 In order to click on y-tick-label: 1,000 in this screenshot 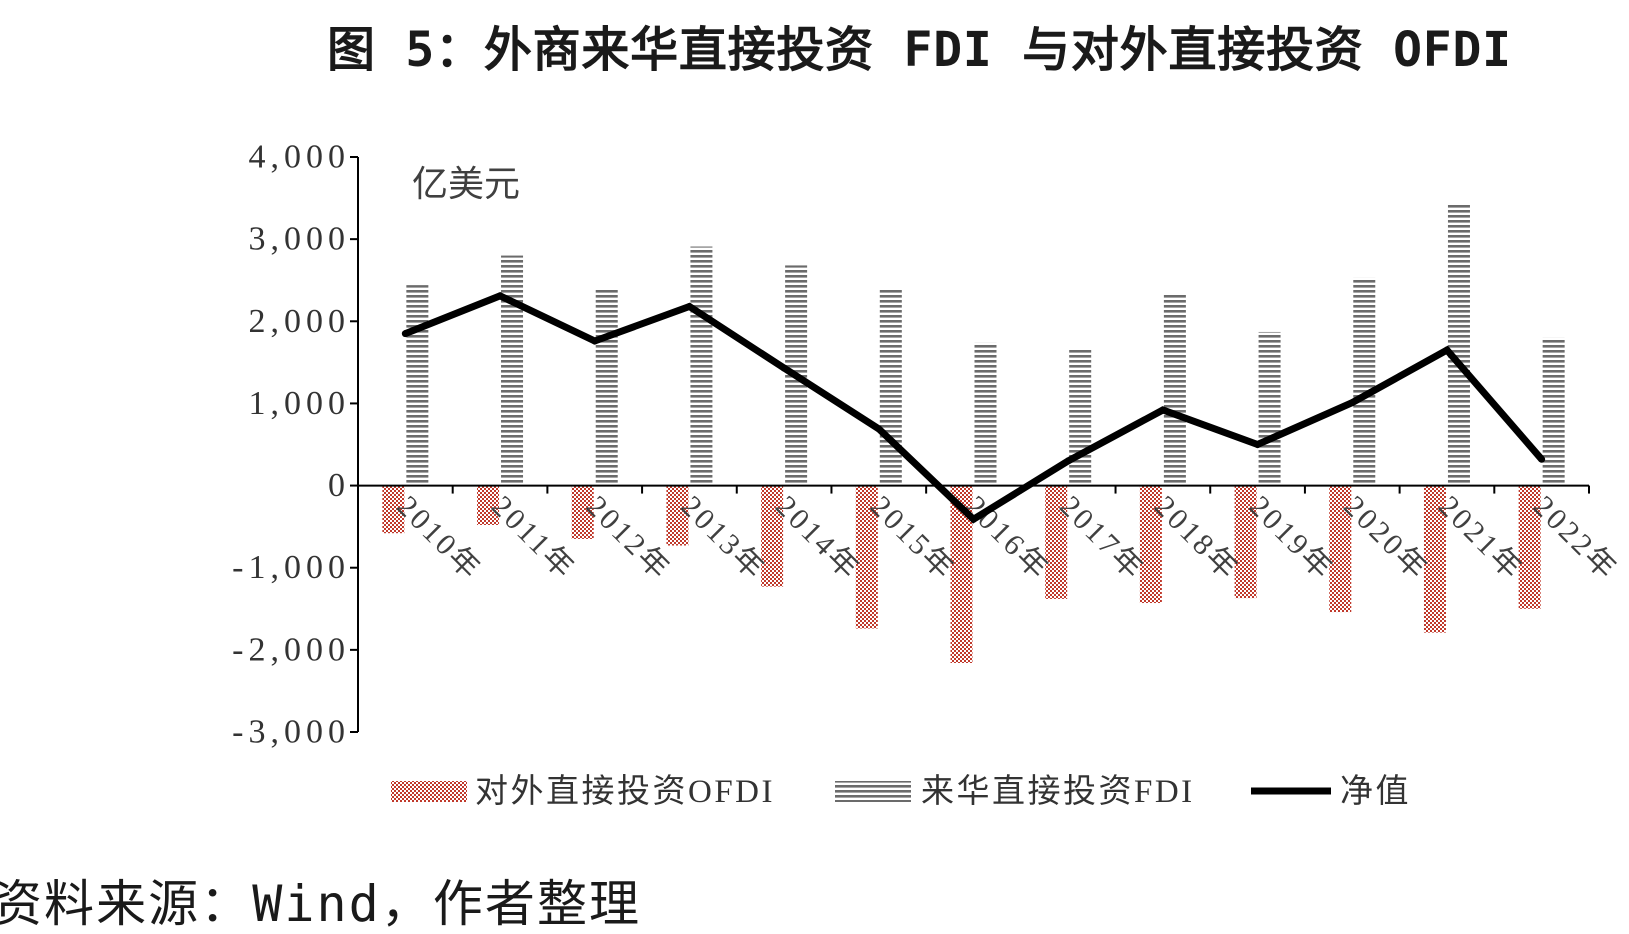, I will do `click(300, 403)`.